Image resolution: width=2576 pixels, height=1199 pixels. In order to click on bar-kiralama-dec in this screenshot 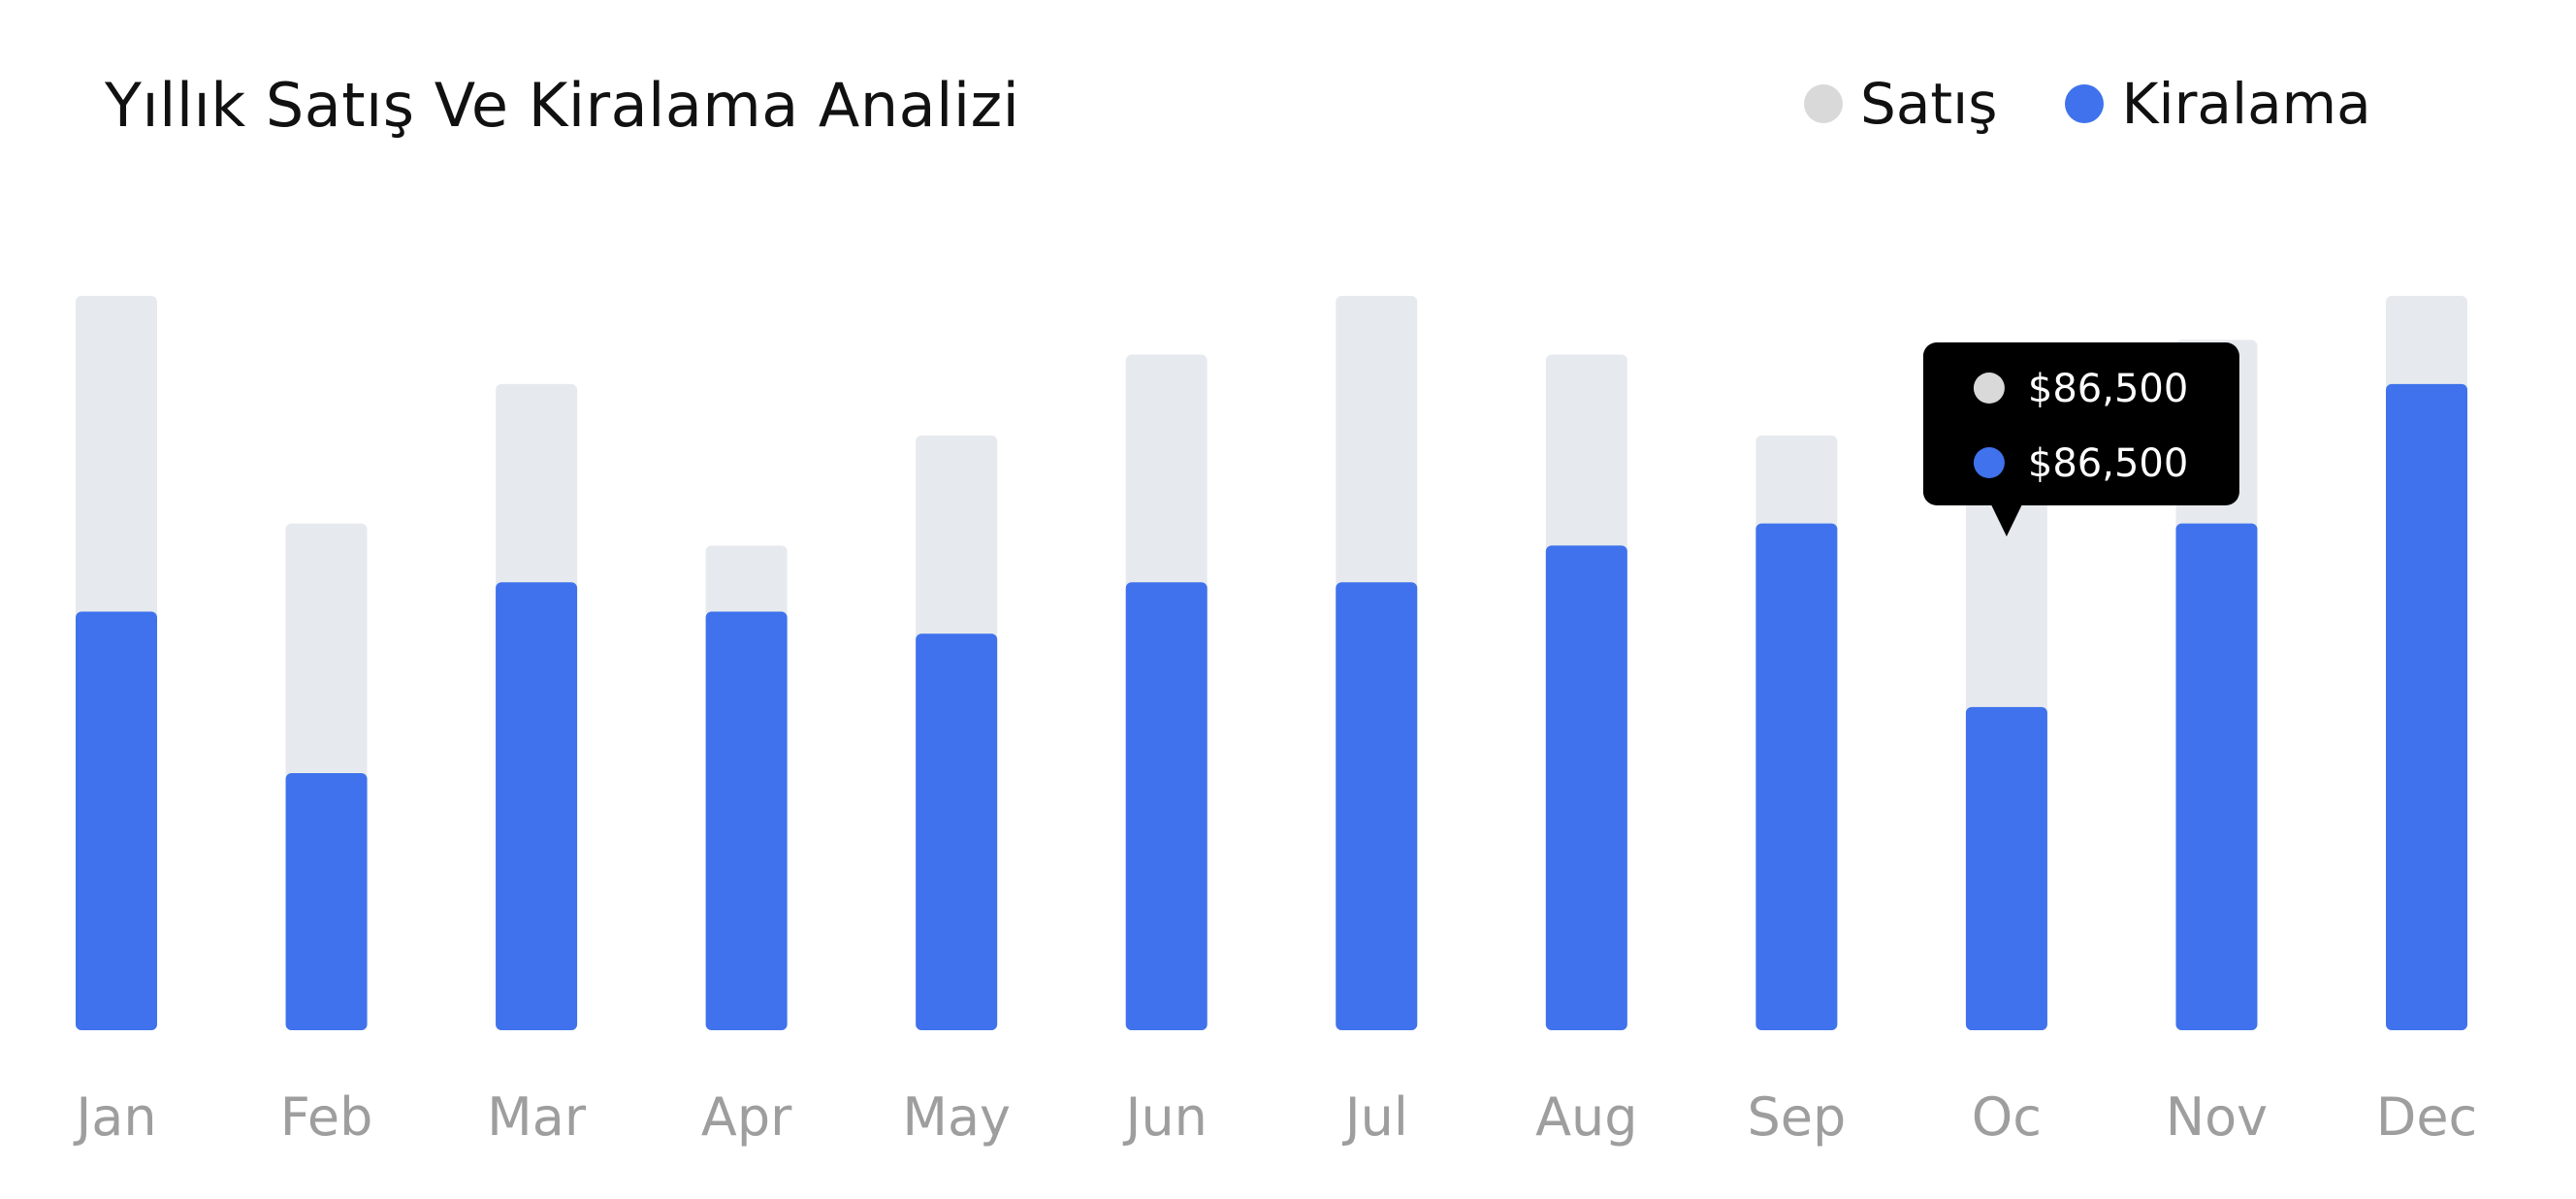, I will do `click(2426, 707)`.